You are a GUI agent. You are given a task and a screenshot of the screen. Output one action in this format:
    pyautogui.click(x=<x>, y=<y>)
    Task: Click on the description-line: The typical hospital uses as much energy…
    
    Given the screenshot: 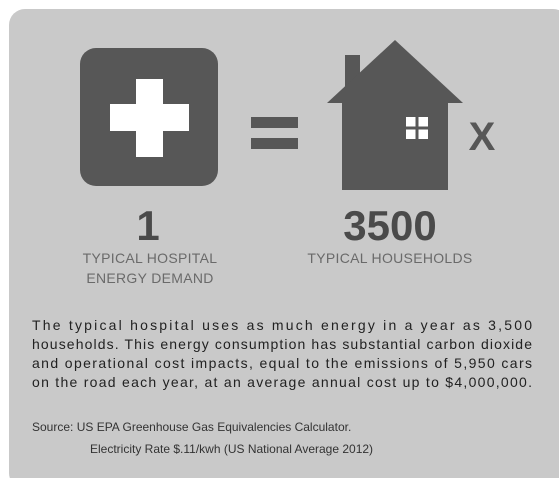 What is the action you would take?
    pyautogui.click(x=282, y=325)
    